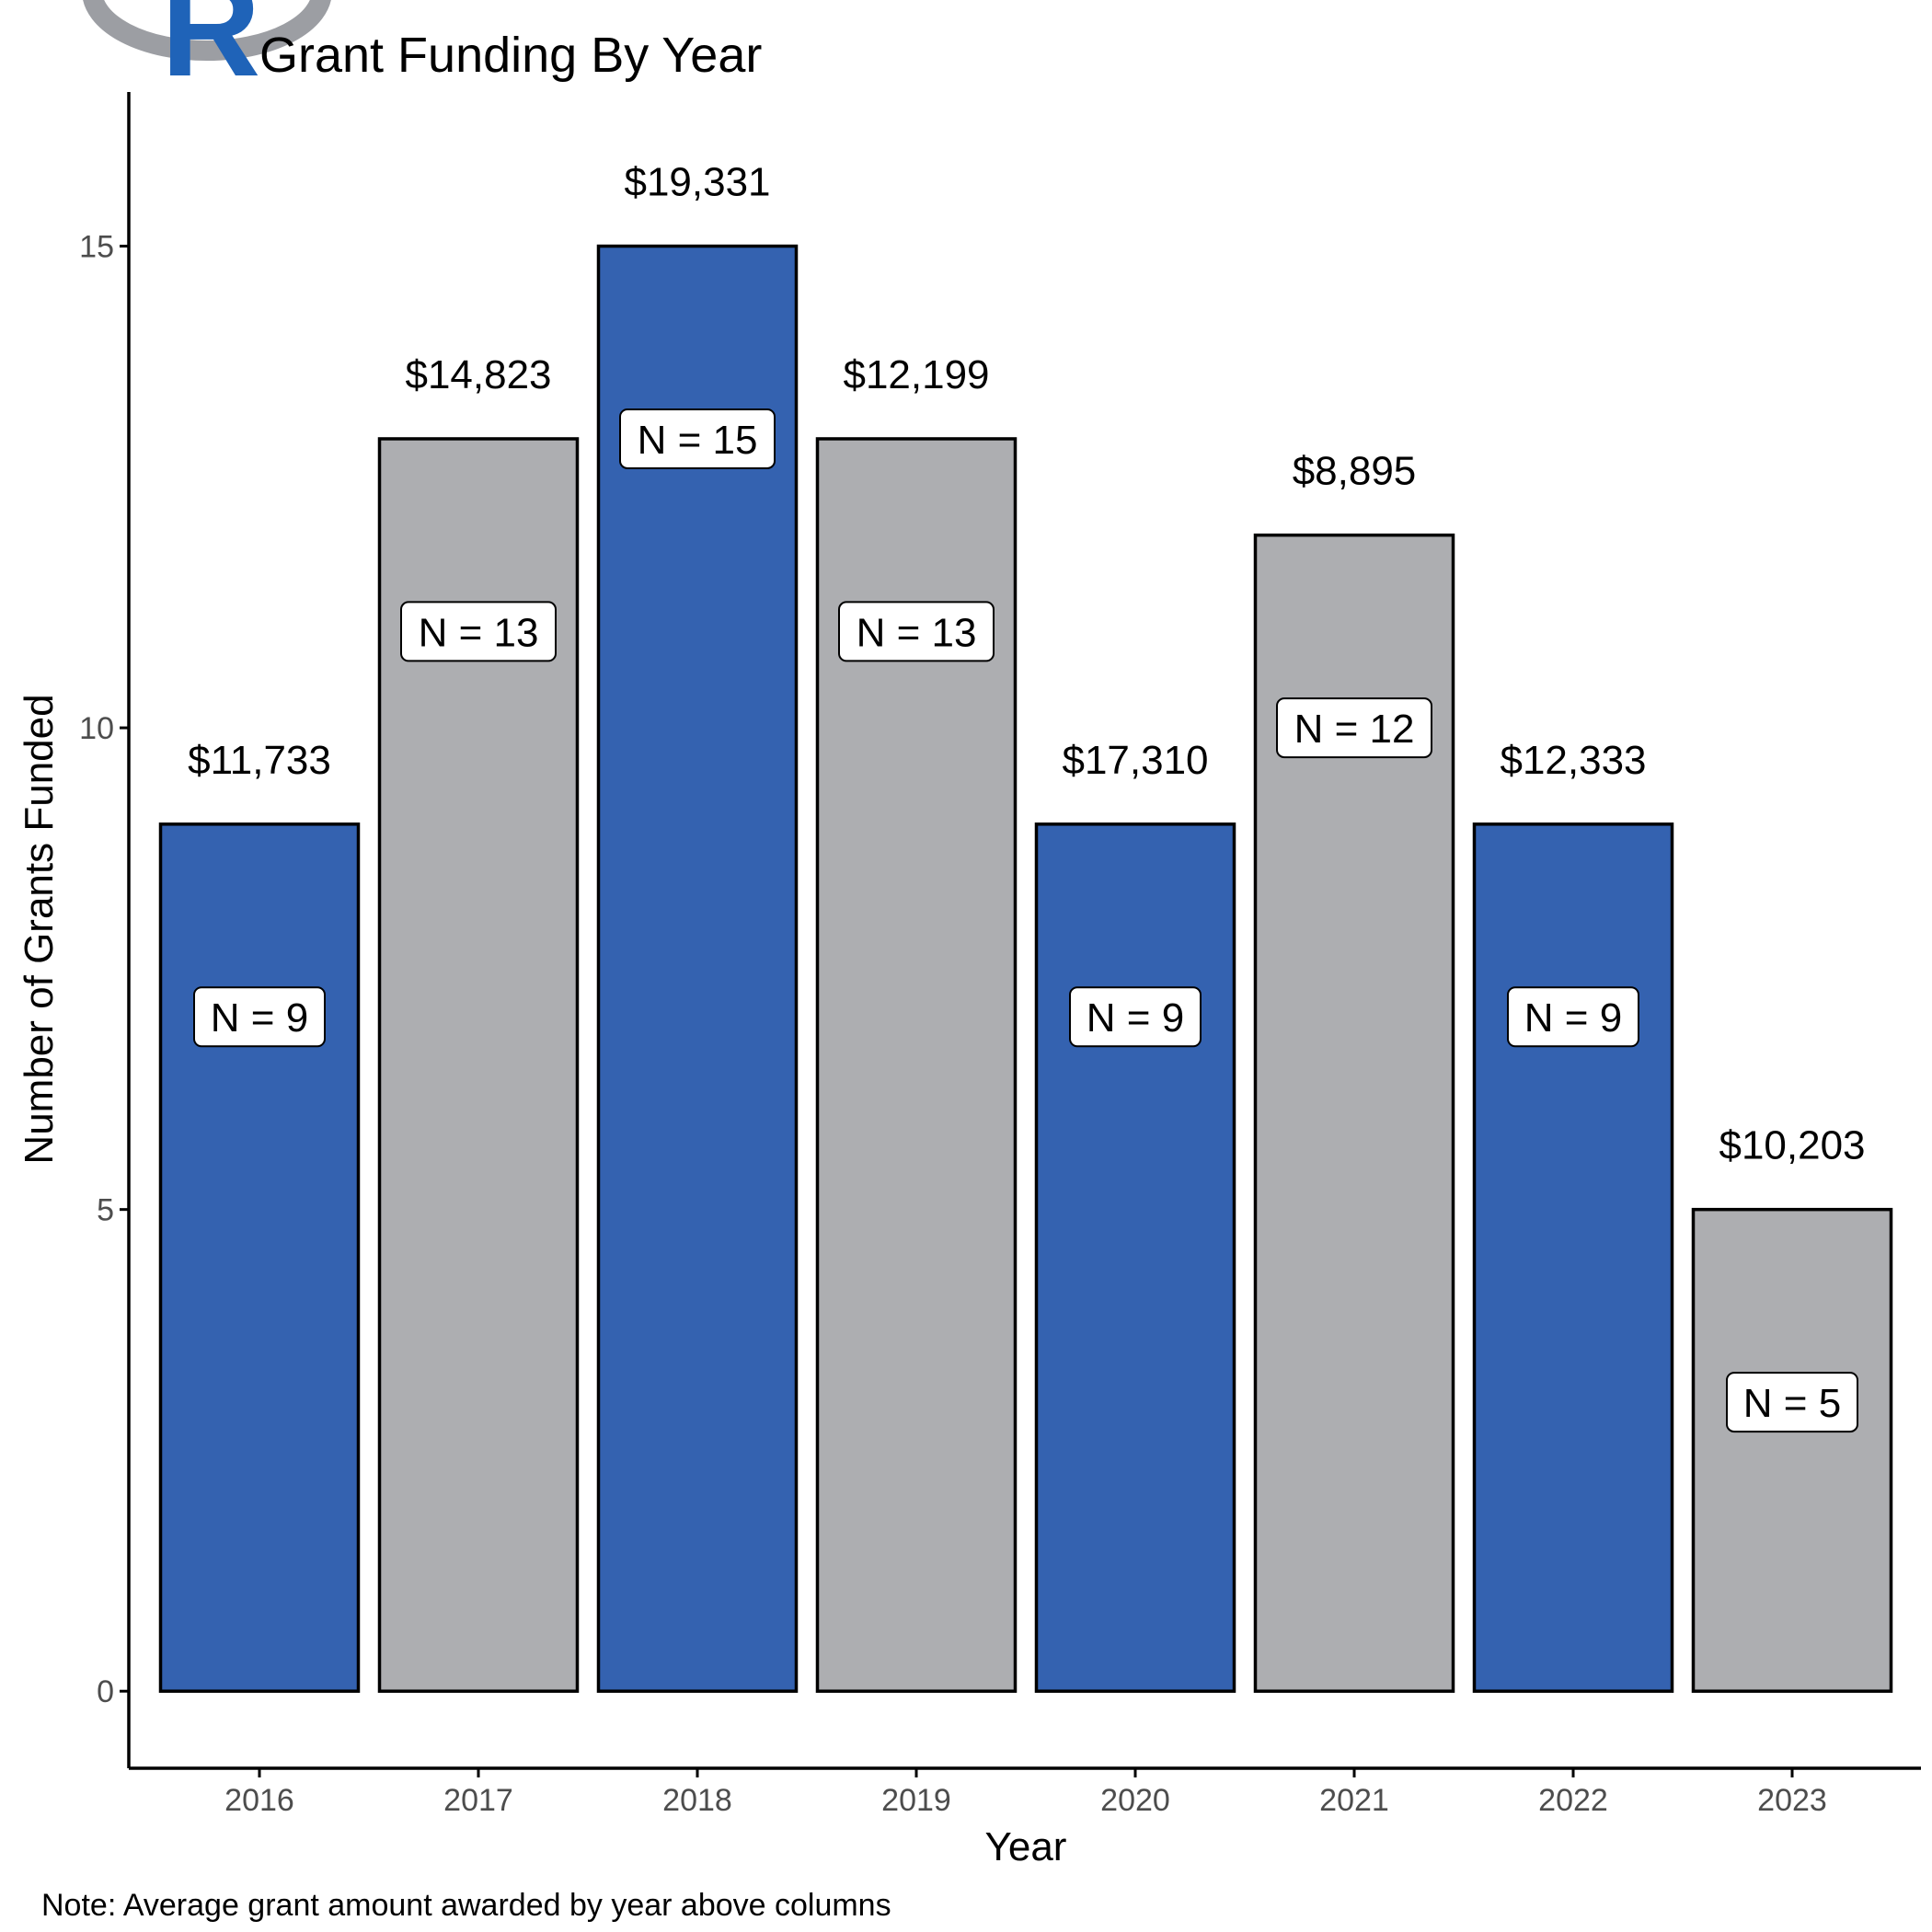 This screenshot has width=1932, height=1932. What do you see at coordinates (1792, 1450) in the screenshot?
I see `bar-2023` at bounding box center [1792, 1450].